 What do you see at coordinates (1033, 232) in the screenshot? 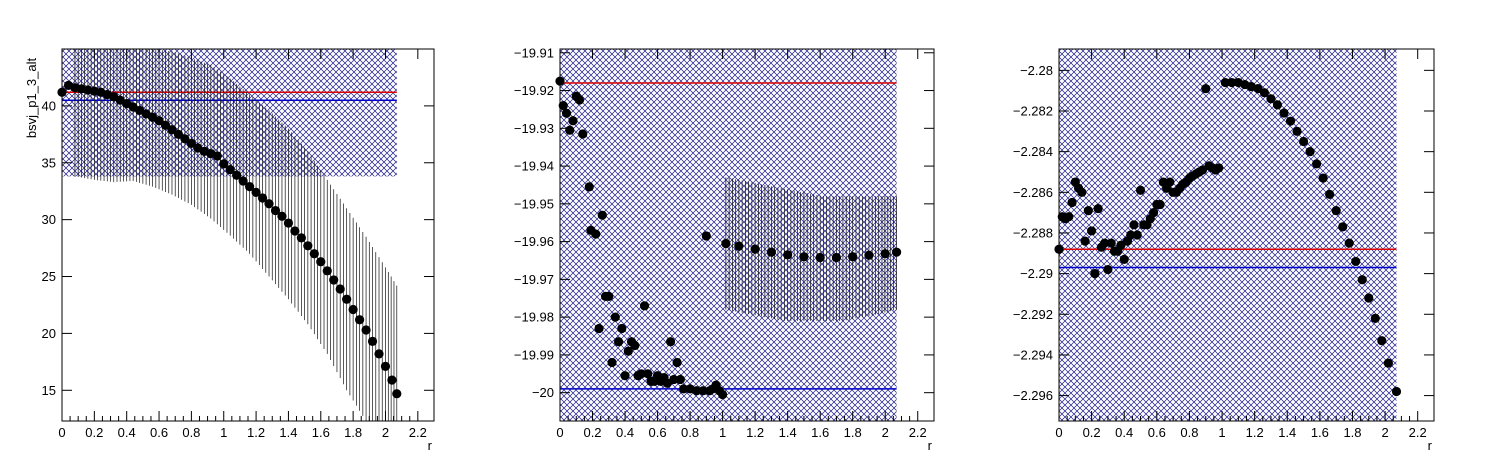
I see `y-tick-label: −2.288` at bounding box center [1033, 232].